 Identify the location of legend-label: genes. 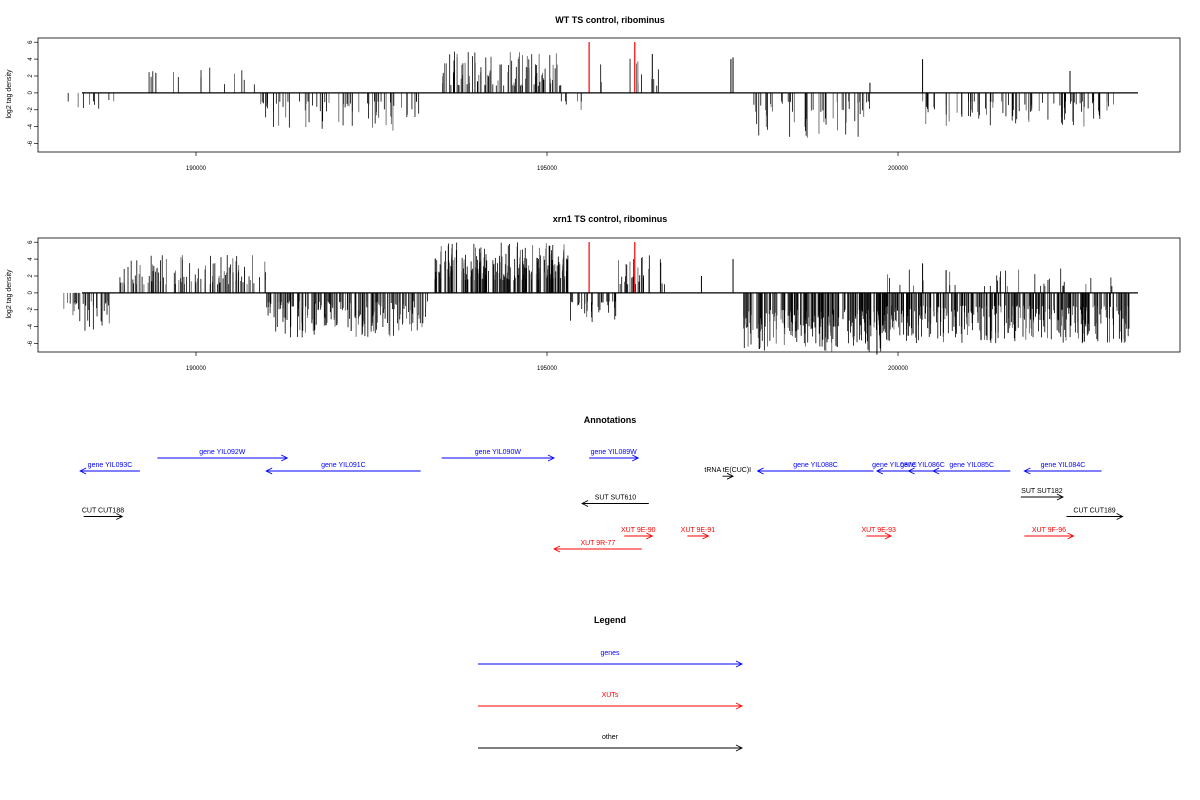
(610, 653).